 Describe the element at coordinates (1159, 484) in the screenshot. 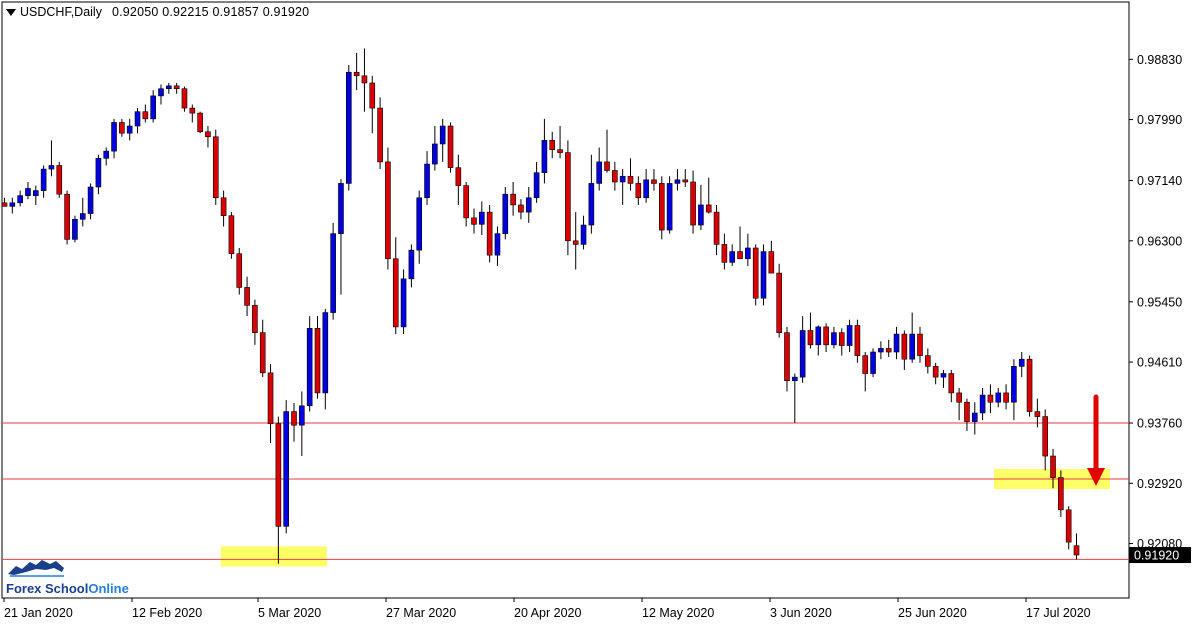

I see `y-tick-label: 0.92920` at that location.